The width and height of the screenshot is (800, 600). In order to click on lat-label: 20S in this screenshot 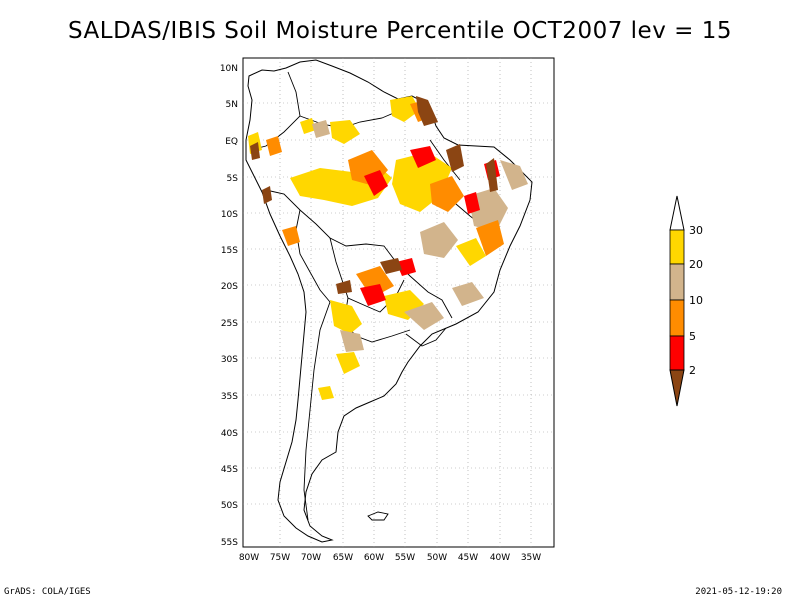, I will do `click(229, 287)`.